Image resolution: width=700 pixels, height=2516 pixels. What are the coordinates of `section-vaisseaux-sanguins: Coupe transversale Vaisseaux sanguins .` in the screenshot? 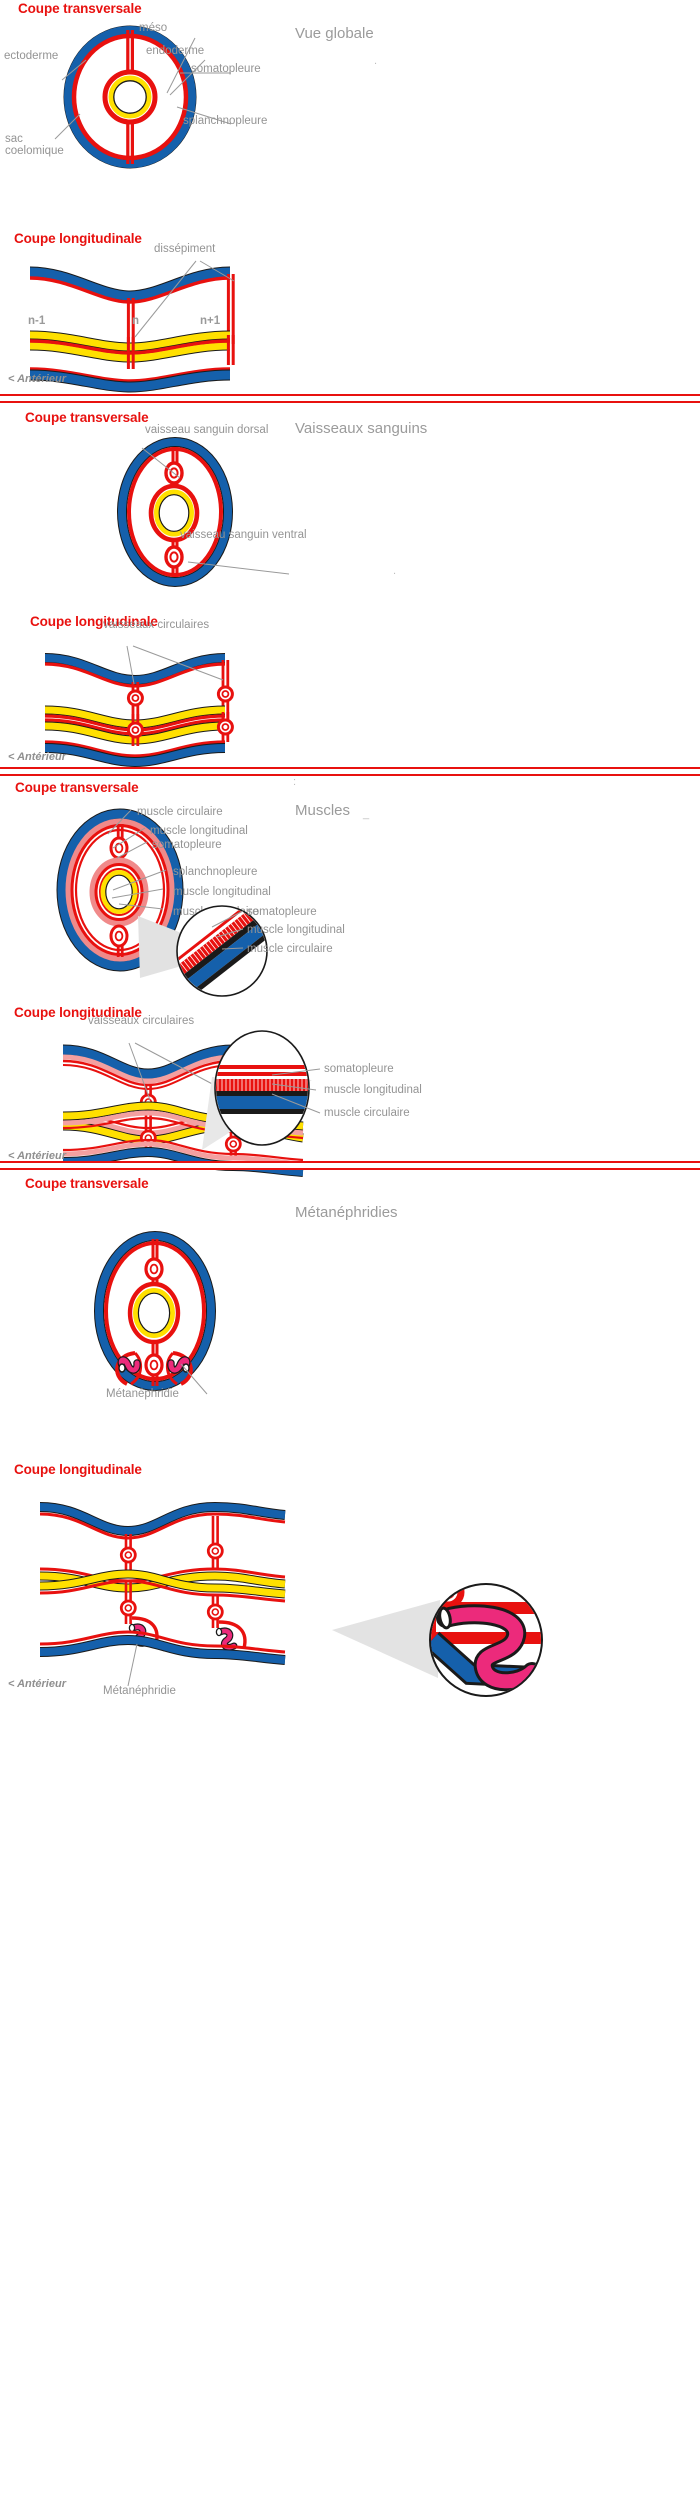 It's located at (350, 585).